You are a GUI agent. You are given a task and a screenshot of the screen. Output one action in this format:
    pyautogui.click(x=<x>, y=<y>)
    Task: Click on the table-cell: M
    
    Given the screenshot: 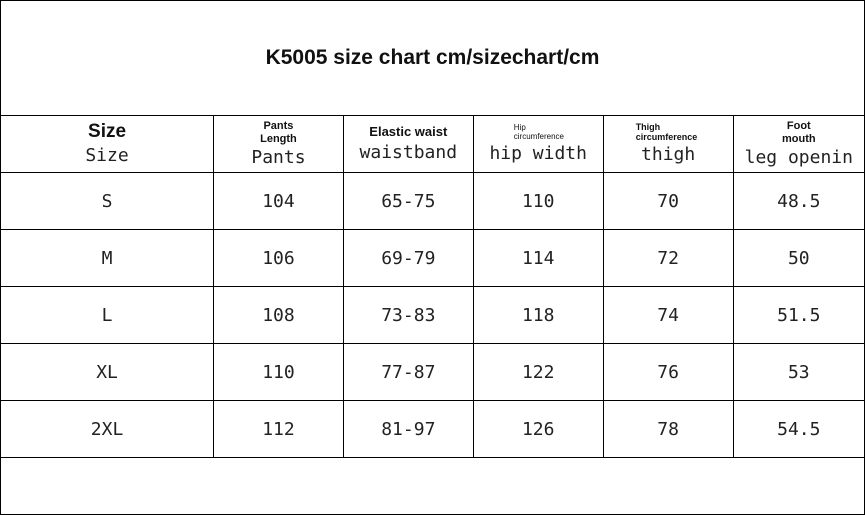 What is the action you would take?
    pyautogui.click(x=108, y=258)
    